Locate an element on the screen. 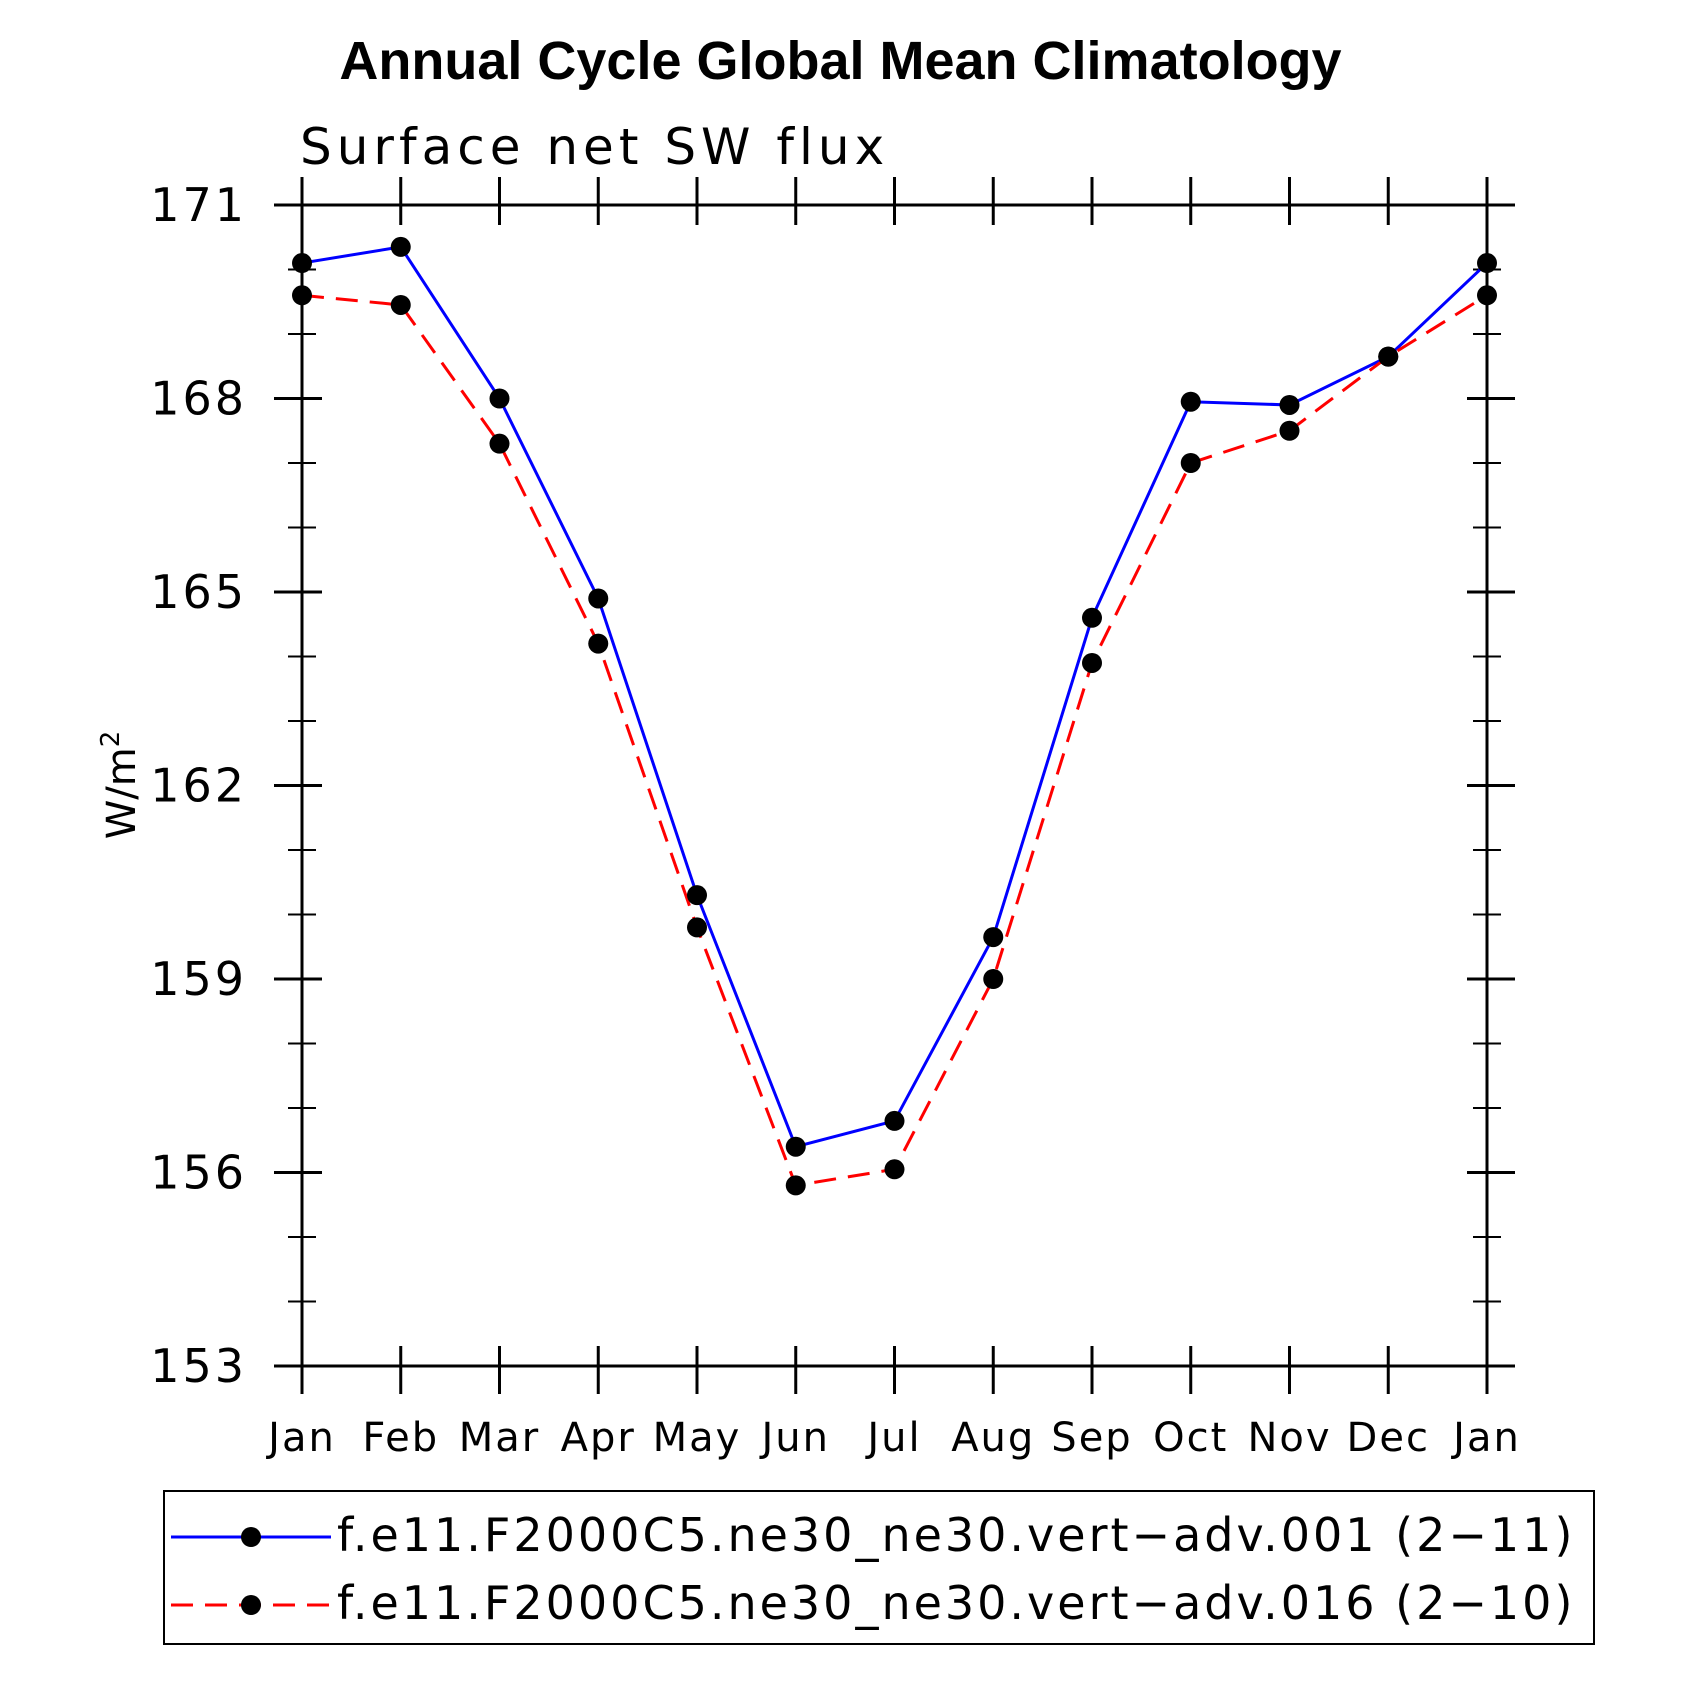 This screenshot has height=1681, width=1681. x-tick-label: Oct is located at coordinates (1190, 1438).